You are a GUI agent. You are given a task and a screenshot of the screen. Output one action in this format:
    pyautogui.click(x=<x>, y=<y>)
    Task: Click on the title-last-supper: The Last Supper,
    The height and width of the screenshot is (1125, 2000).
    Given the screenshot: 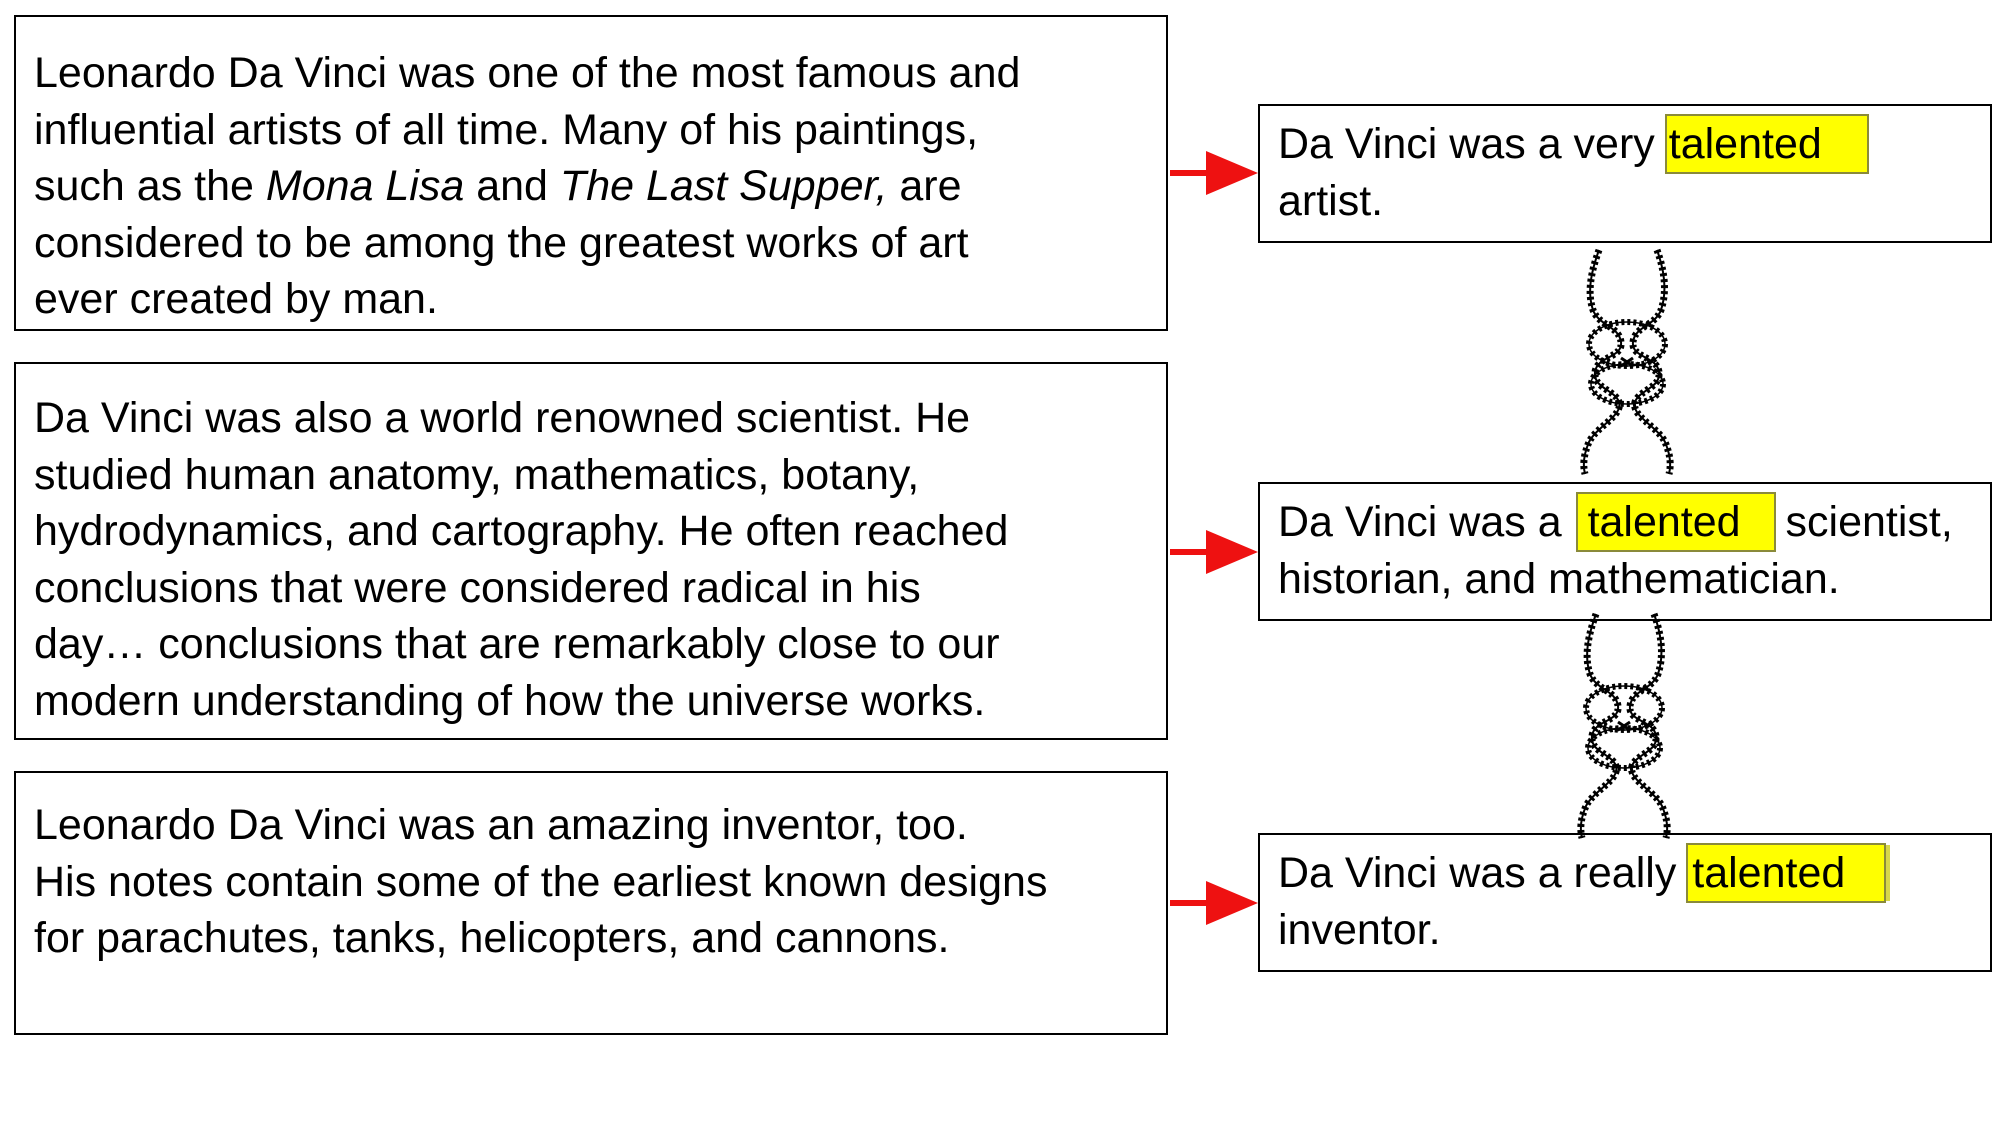 What is the action you would take?
    pyautogui.click(x=723, y=186)
    